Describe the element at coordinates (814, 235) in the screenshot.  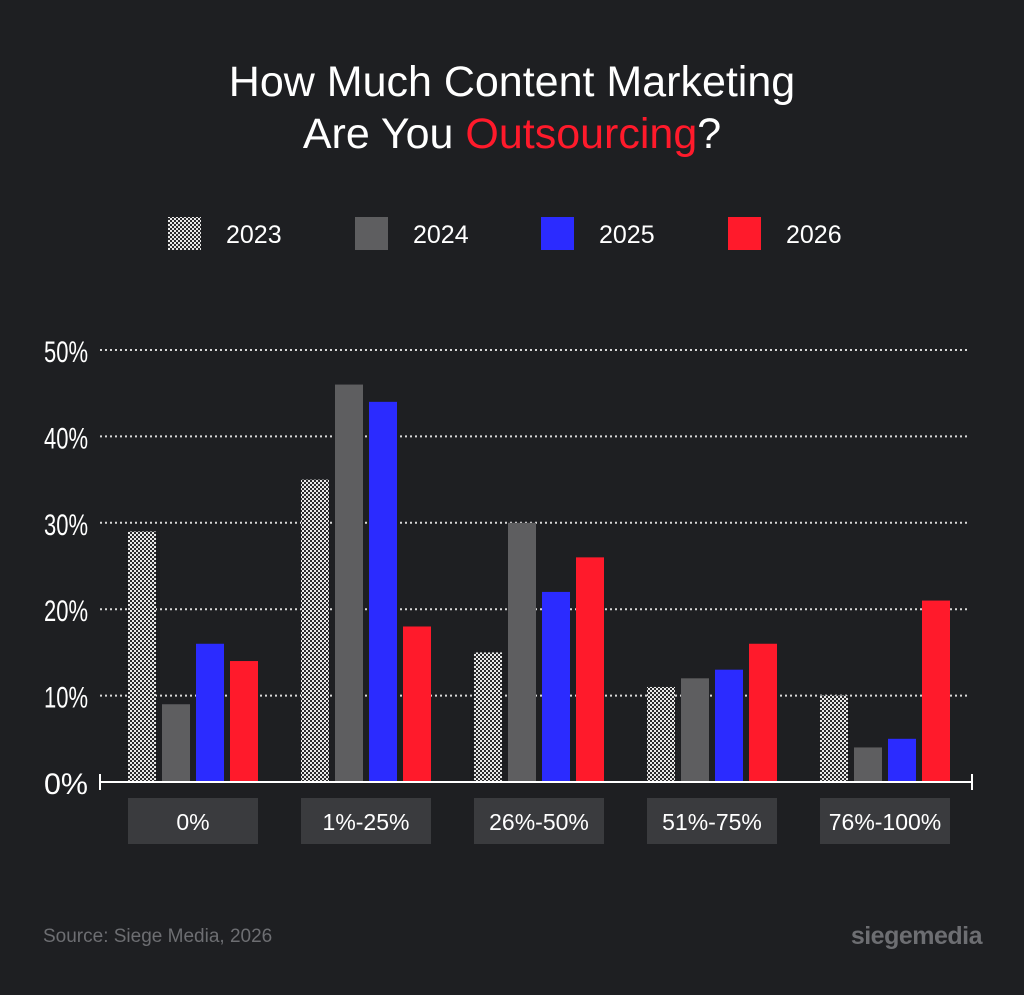
I see `legend-label-2026: 2026` at that location.